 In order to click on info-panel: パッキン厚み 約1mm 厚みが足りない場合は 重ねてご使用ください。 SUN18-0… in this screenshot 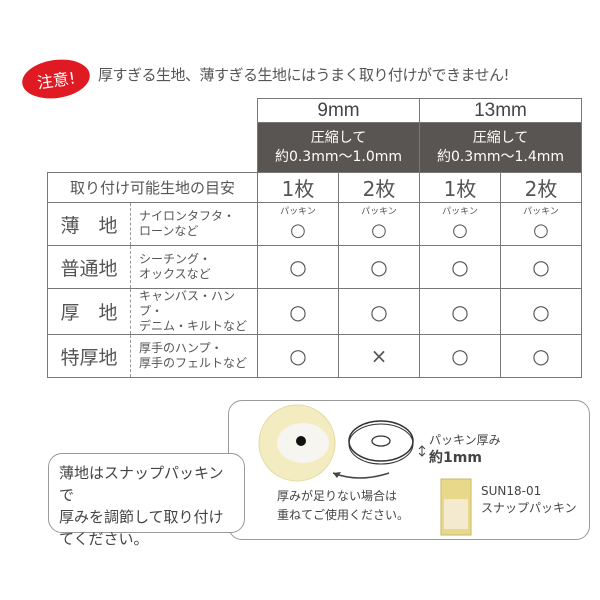, I will do `click(409, 470)`.